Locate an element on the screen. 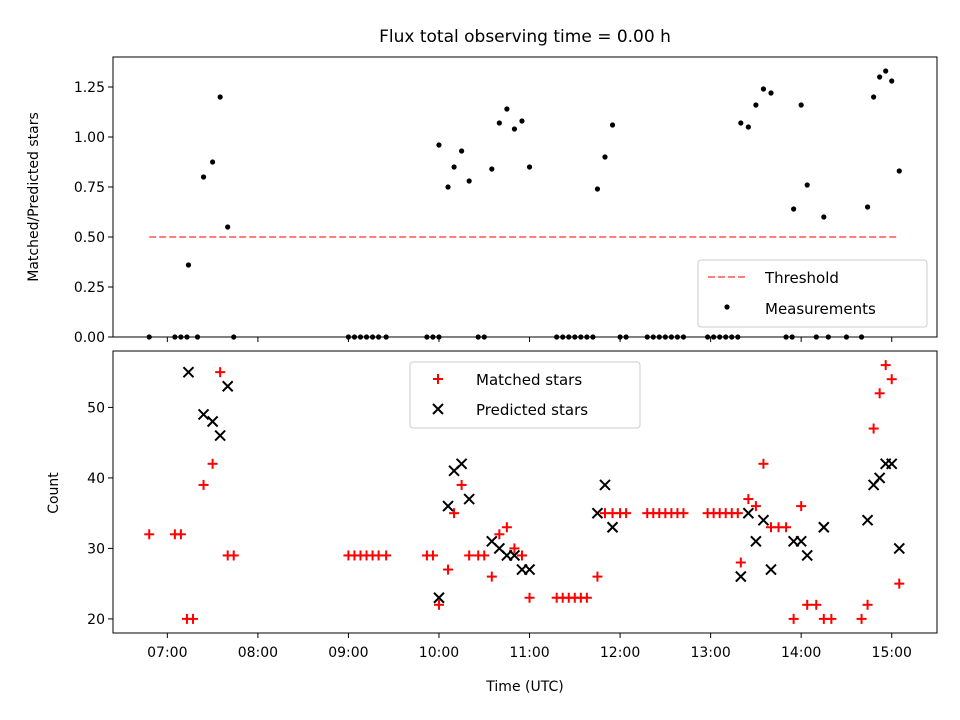  y-axis-label-count: Count is located at coordinates (54, 493).